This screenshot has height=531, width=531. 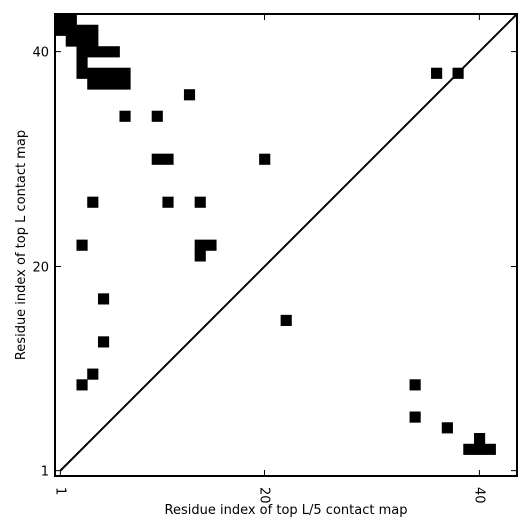 What do you see at coordinates (478, 495) in the screenshot?
I see `x-tick-label-40: 40` at bounding box center [478, 495].